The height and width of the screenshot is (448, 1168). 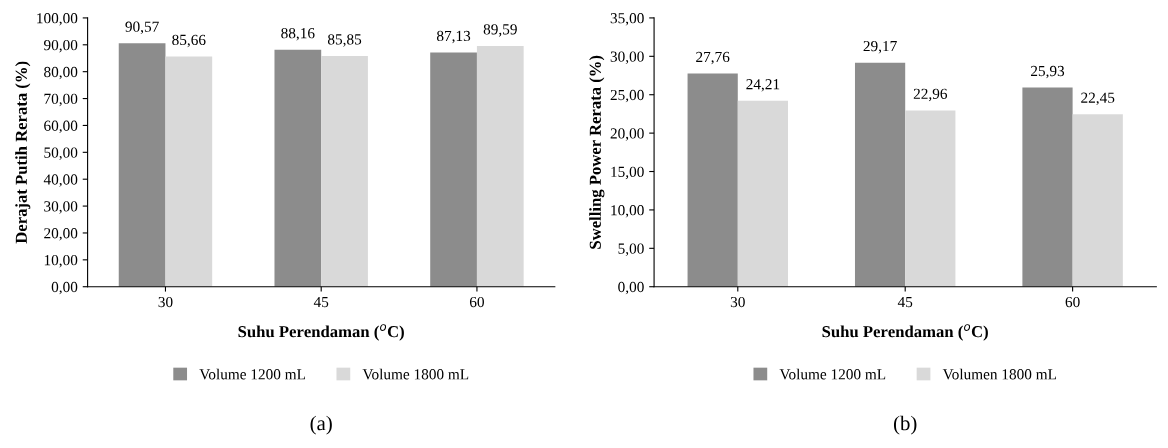 I want to click on data-label: 25,93, so click(x=1047, y=72).